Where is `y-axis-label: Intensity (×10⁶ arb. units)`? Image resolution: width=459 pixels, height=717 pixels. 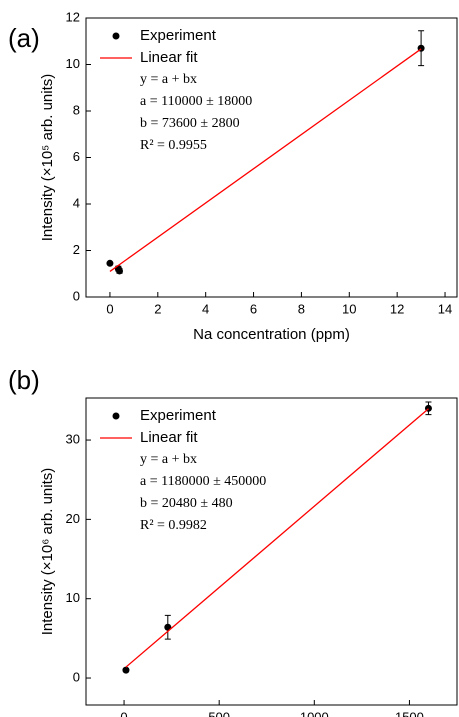
y-axis-label: Intensity (×10⁶ arb. units) is located at coordinates (47, 552).